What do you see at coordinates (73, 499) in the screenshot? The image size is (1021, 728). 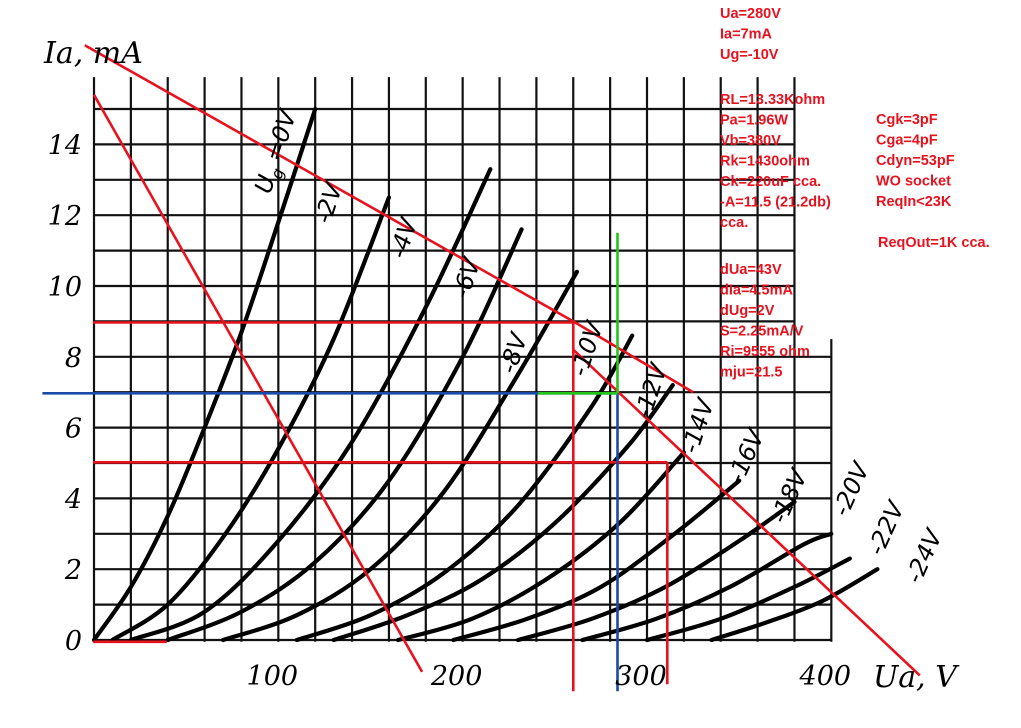 I see `y-tick-label: 4` at bounding box center [73, 499].